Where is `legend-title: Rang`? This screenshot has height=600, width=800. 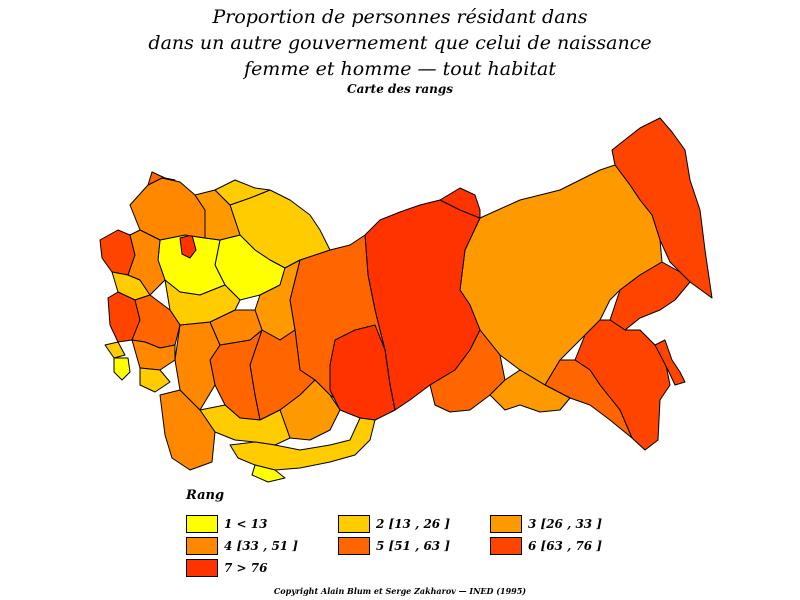 legend-title: Rang is located at coordinates (205, 495).